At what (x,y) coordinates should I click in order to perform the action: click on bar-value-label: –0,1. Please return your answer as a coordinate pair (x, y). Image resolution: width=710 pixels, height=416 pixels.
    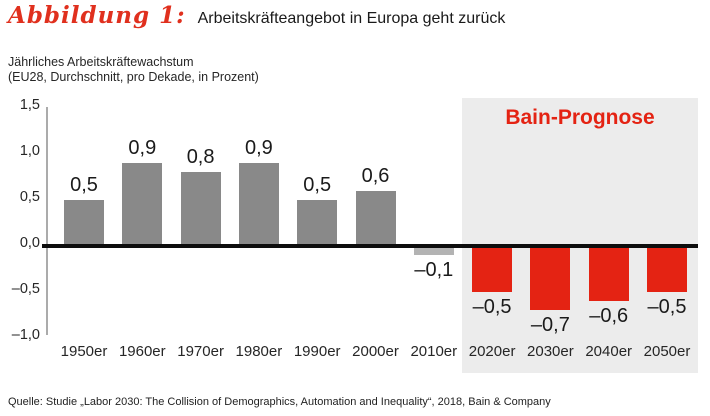
    Looking at the image, I should click on (434, 270).